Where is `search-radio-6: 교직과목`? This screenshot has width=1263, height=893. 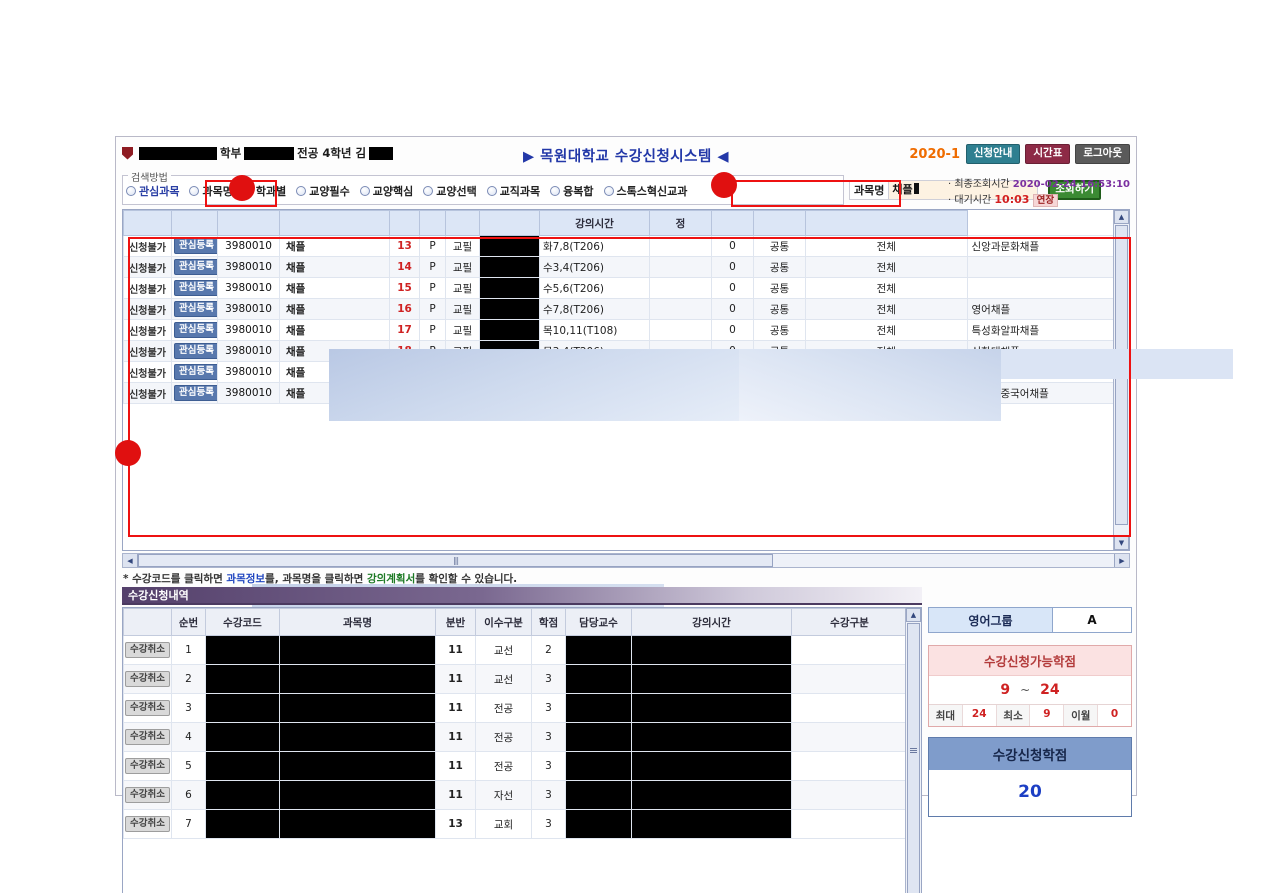
search-radio-6: 교직과목 is located at coordinates (513, 191).